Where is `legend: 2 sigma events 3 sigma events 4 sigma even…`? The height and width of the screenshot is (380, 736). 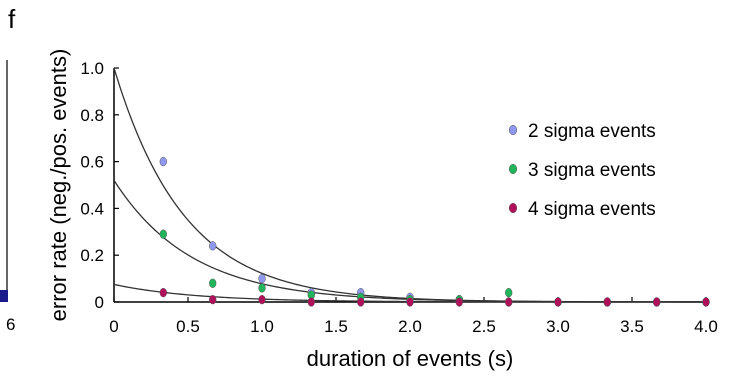
legend: 2 sigma events 3 sigma events 4 sigma even… is located at coordinates (582, 170).